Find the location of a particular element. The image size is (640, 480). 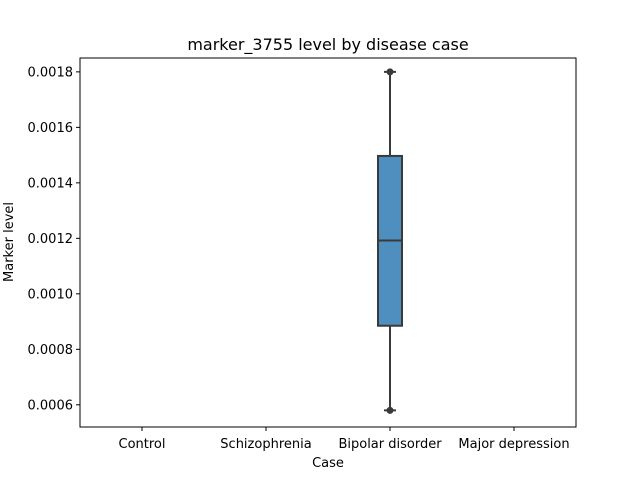

box-bipolar-disorder is located at coordinates (390, 241).